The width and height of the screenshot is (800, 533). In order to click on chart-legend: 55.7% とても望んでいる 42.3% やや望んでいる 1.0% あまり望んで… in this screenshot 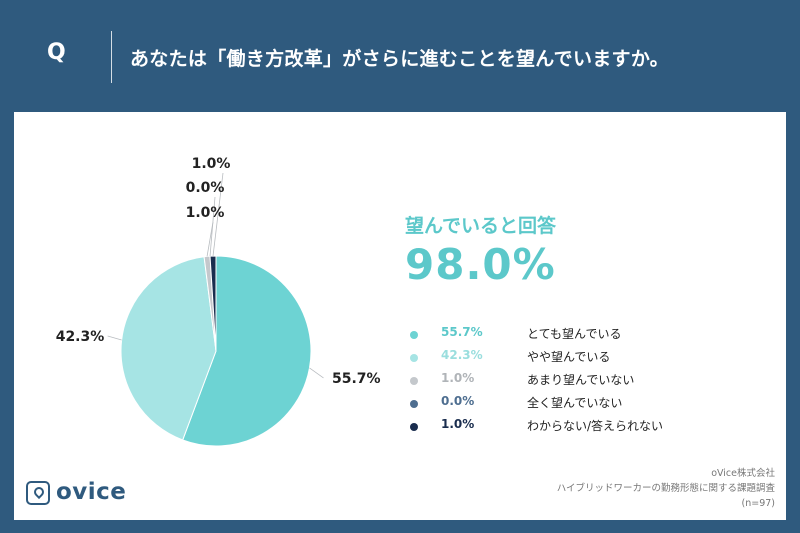, I will do `click(600, 382)`.